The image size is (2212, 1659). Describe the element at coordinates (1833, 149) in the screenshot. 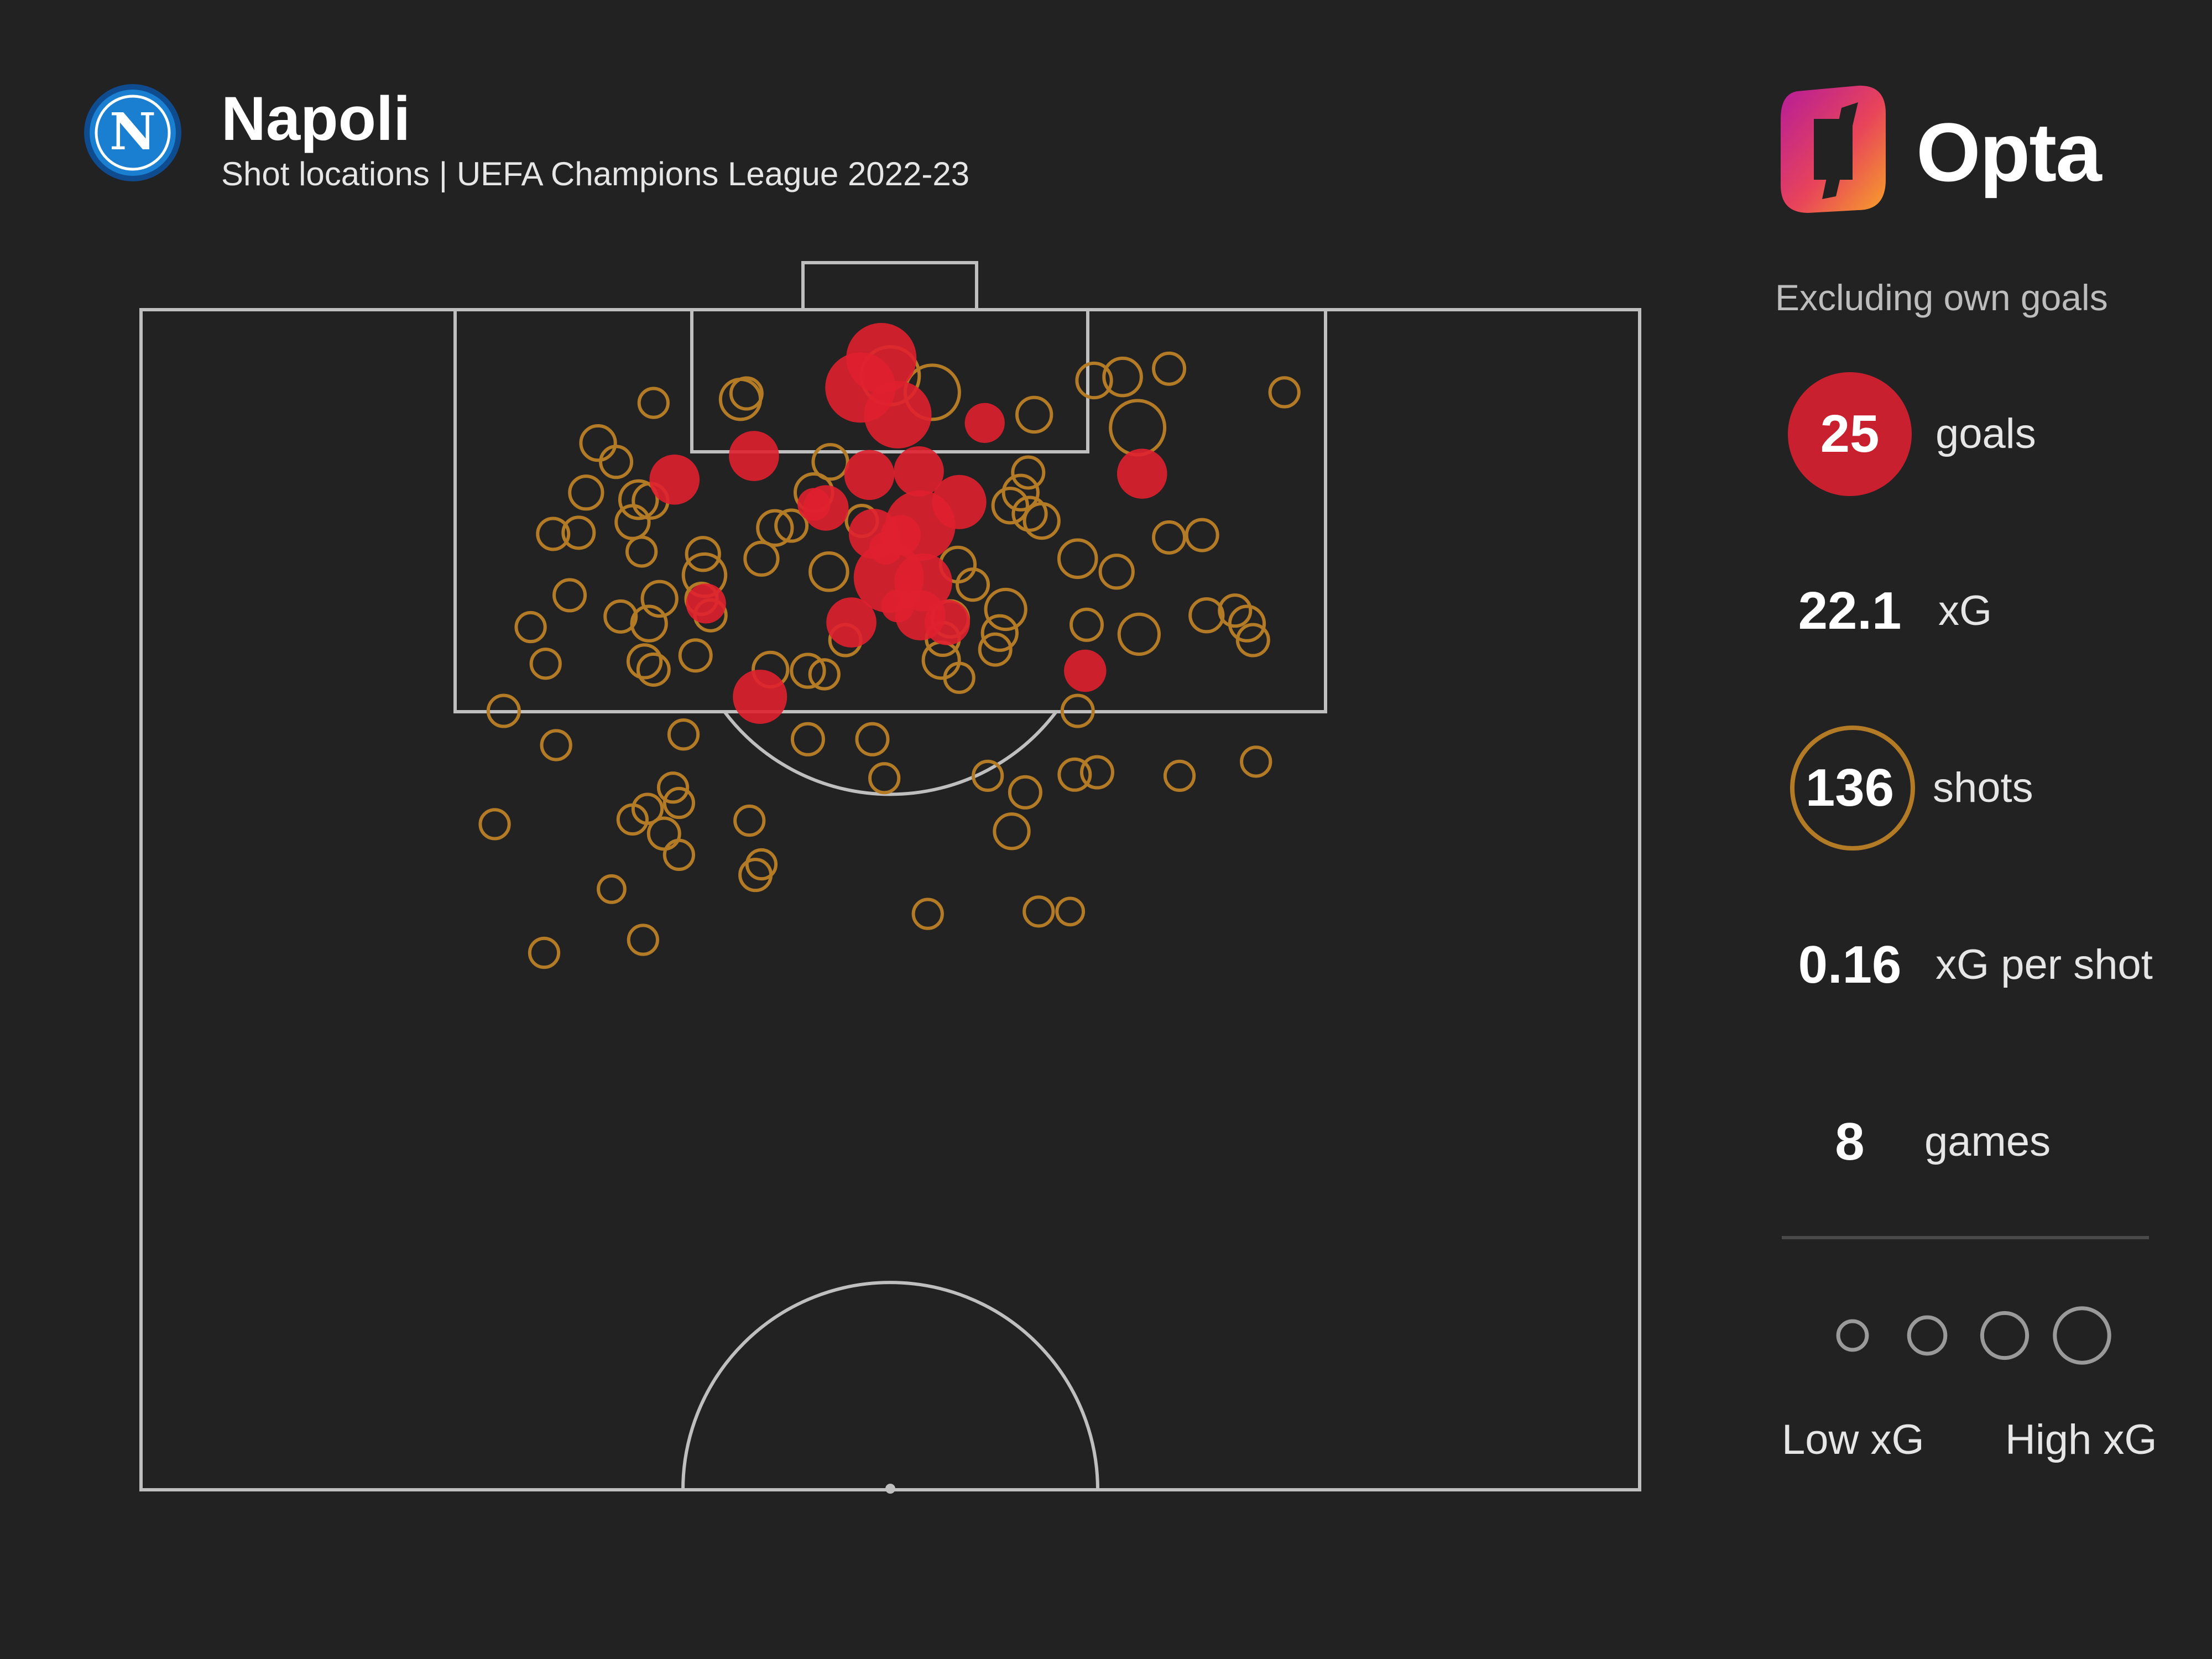

I see `opta-logo-icon` at that location.